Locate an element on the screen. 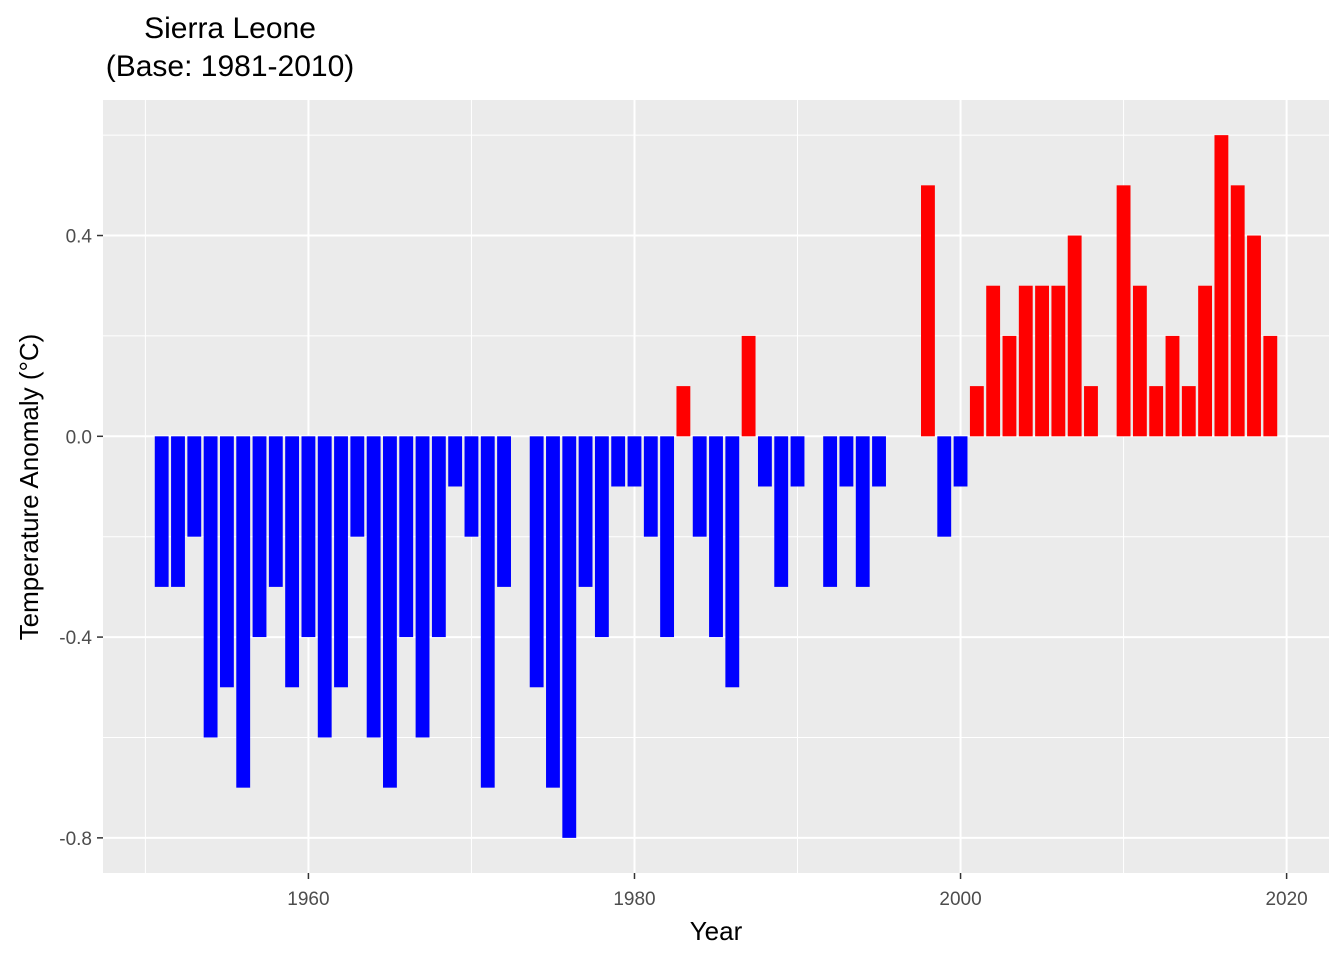 The image size is (1344, 960). bar-2001 is located at coordinates (976, 411).